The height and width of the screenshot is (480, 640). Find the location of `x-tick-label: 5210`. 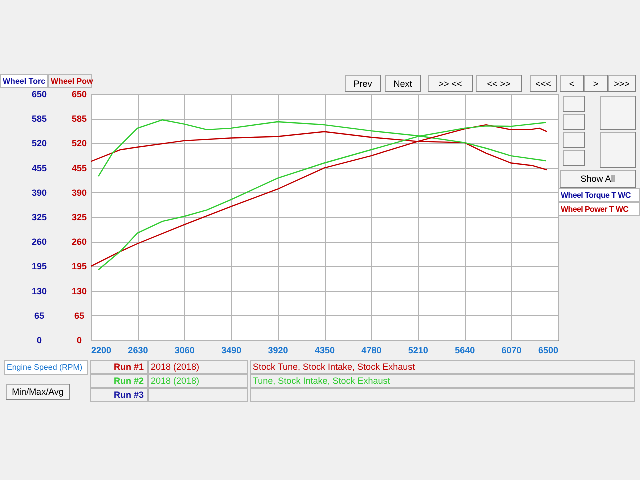

x-tick-label: 5210 is located at coordinates (418, 351).